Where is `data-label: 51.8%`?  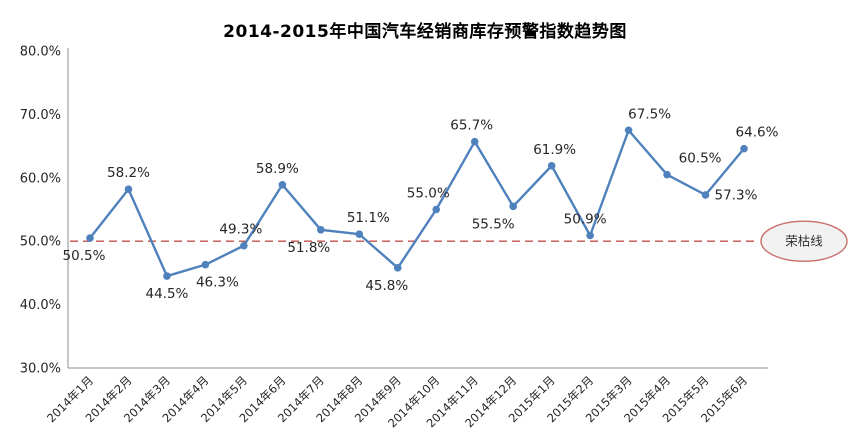
data-label: 51.8% is located at coordinates (308, 248).